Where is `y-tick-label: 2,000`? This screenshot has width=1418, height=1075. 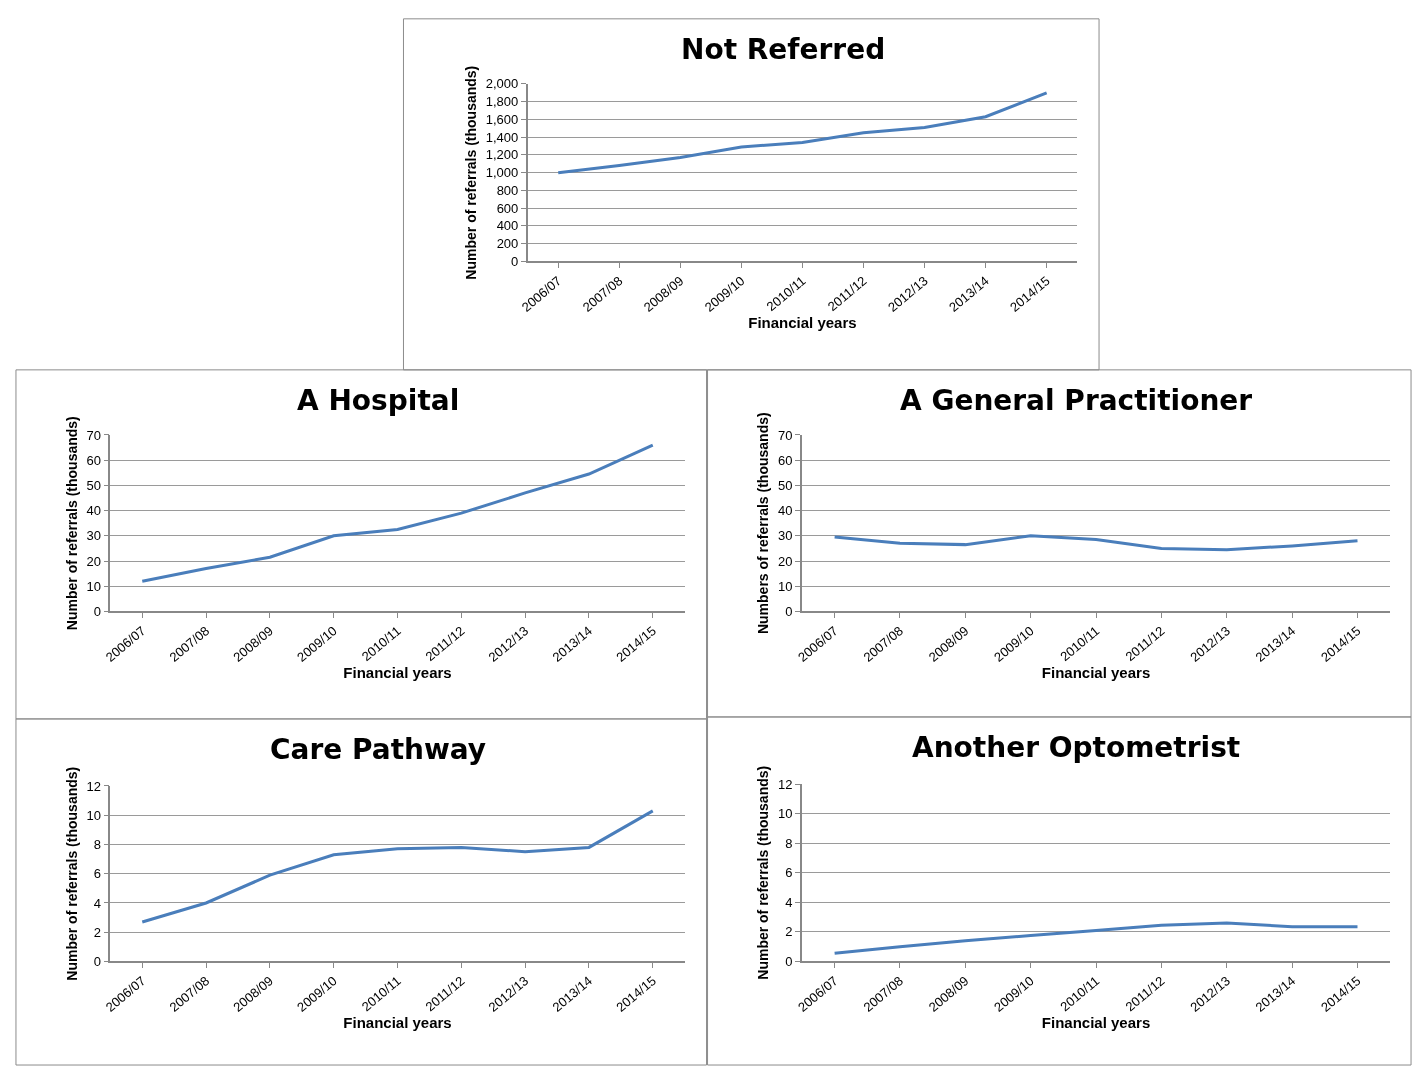
y-tick-label: 2,000 is located at coordinates (502, 84).